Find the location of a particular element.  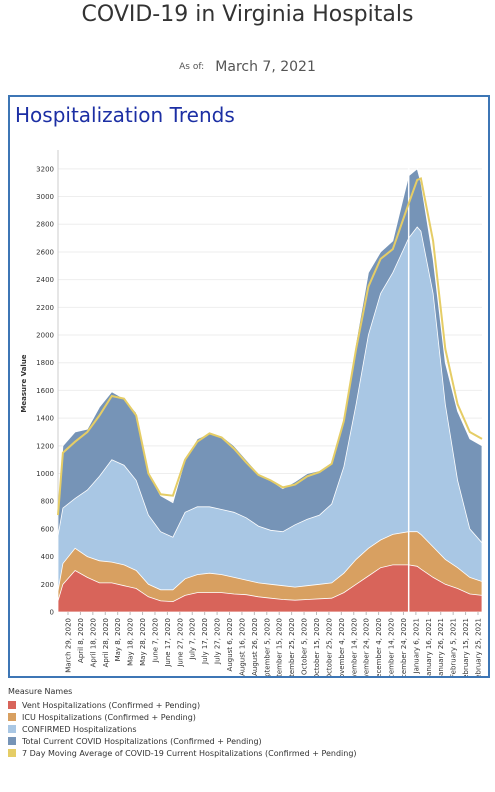

y-tick-label: 1000 is located at coordinates (45, 474).